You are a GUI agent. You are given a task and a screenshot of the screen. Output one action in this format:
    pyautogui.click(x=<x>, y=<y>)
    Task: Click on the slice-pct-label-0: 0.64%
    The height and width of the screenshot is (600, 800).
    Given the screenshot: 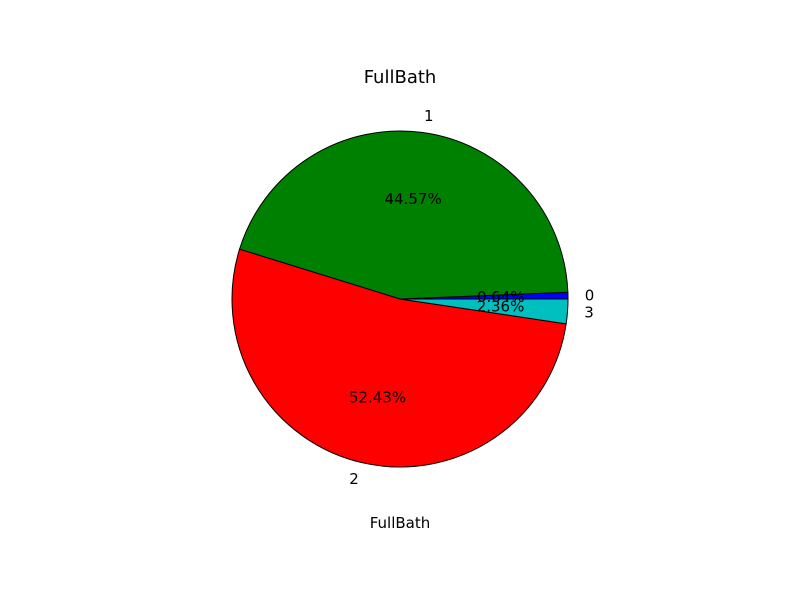 What is the action you would take?
    pyautogui.click(x=501, y=297)
    